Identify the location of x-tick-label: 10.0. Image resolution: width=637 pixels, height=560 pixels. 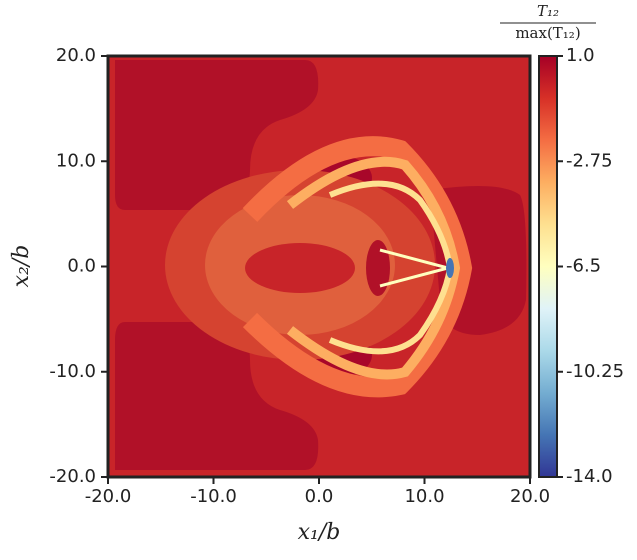
(424, 496).